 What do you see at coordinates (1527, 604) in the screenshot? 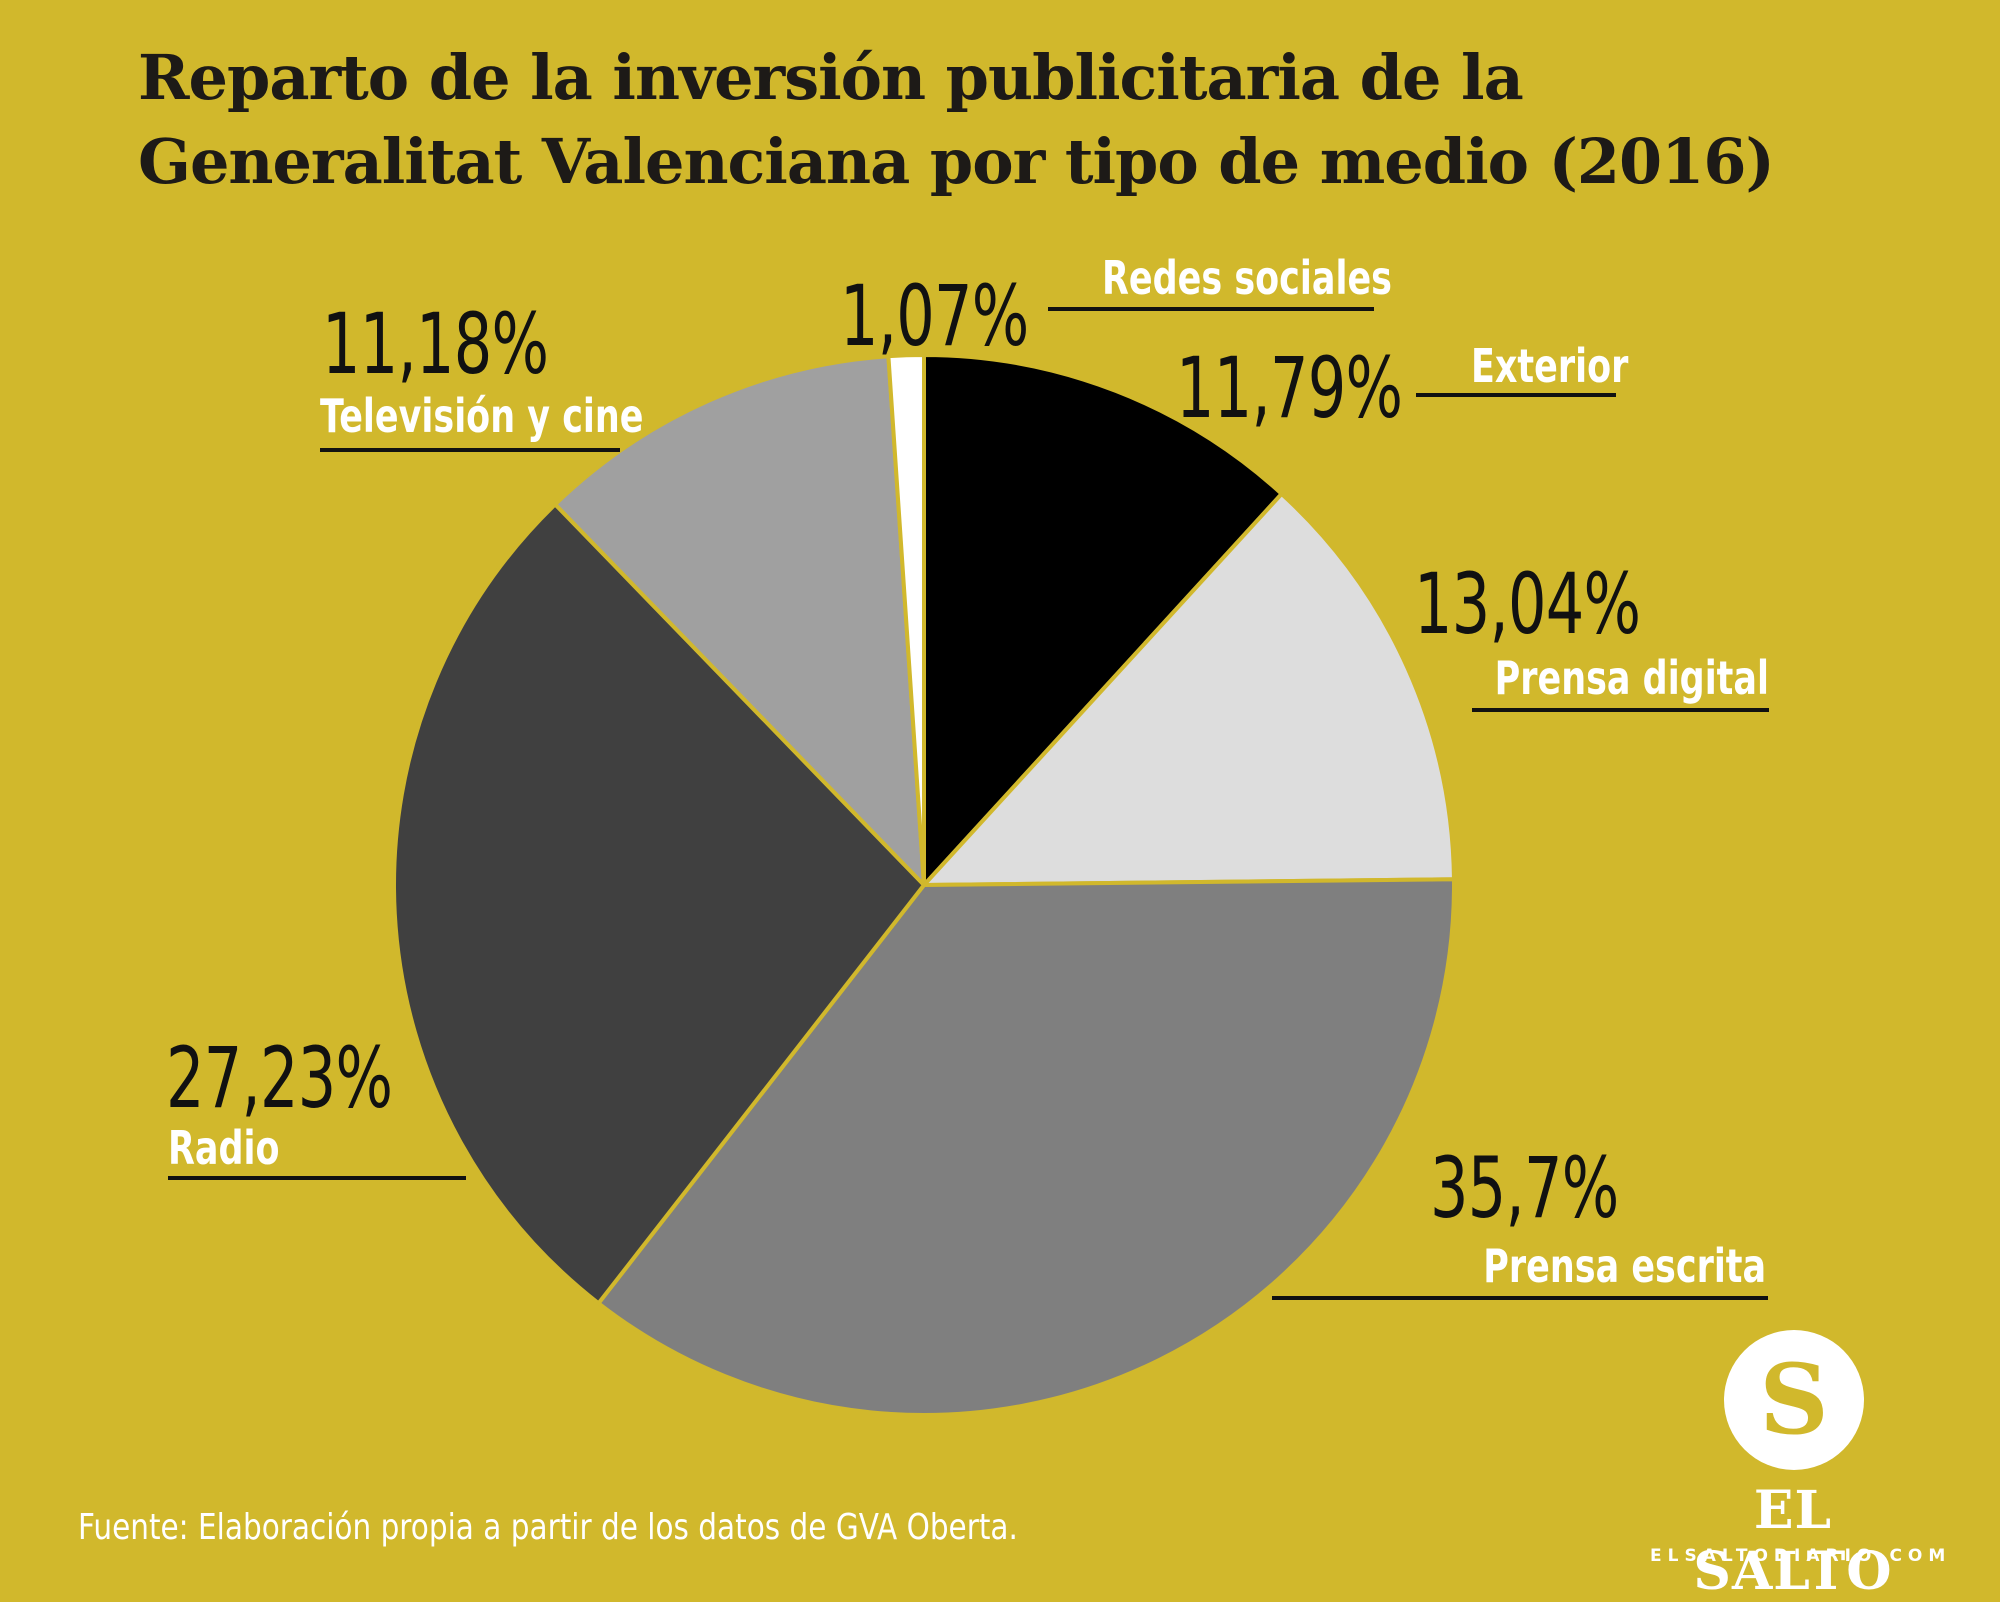
I see `value-label-prensa-digital: 13,04%` at bounding box center [1527, 604].